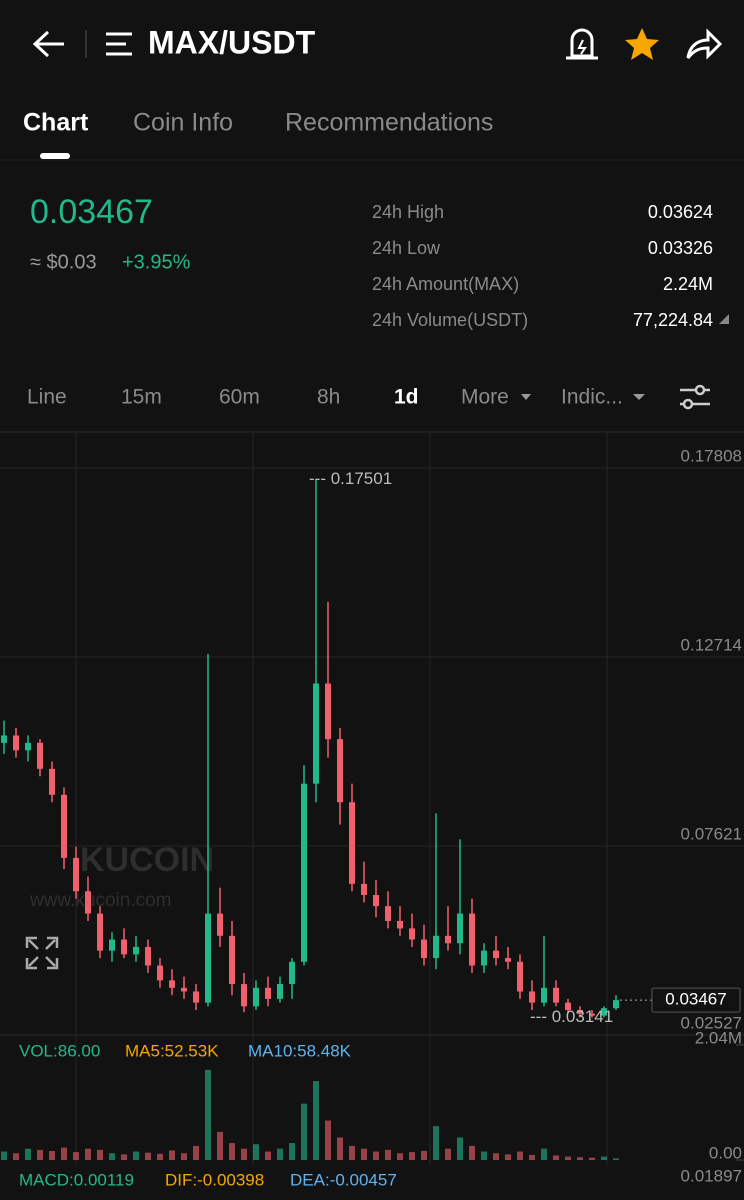  I want to click on favorite-button, so click(642, 44).